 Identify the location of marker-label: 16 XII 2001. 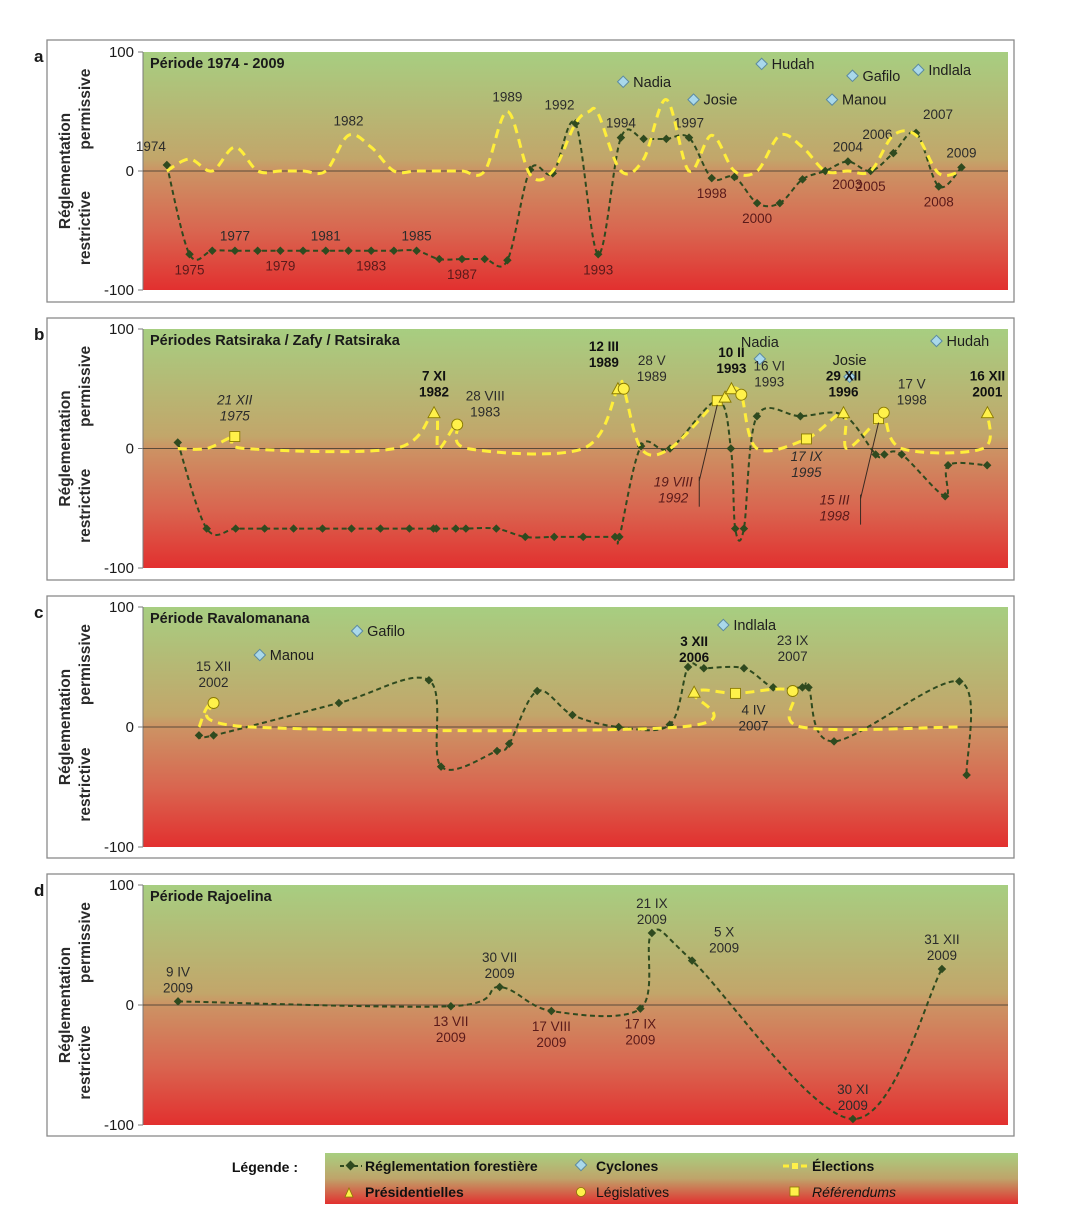
(987, 384).